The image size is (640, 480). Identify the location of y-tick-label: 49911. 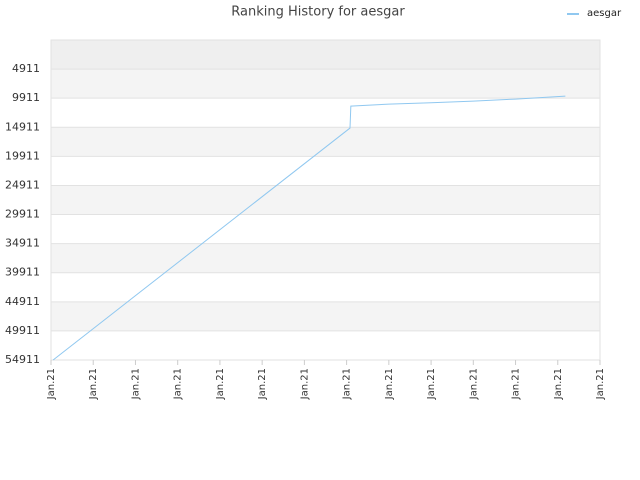
(22, 330).